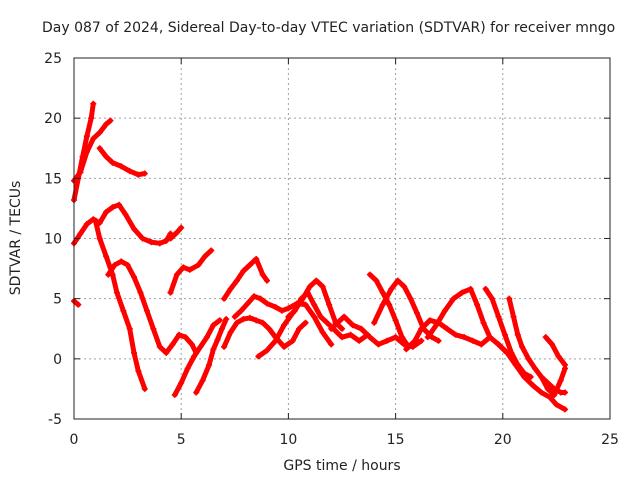  I want to click on series-sat-e, so click(176, 233).